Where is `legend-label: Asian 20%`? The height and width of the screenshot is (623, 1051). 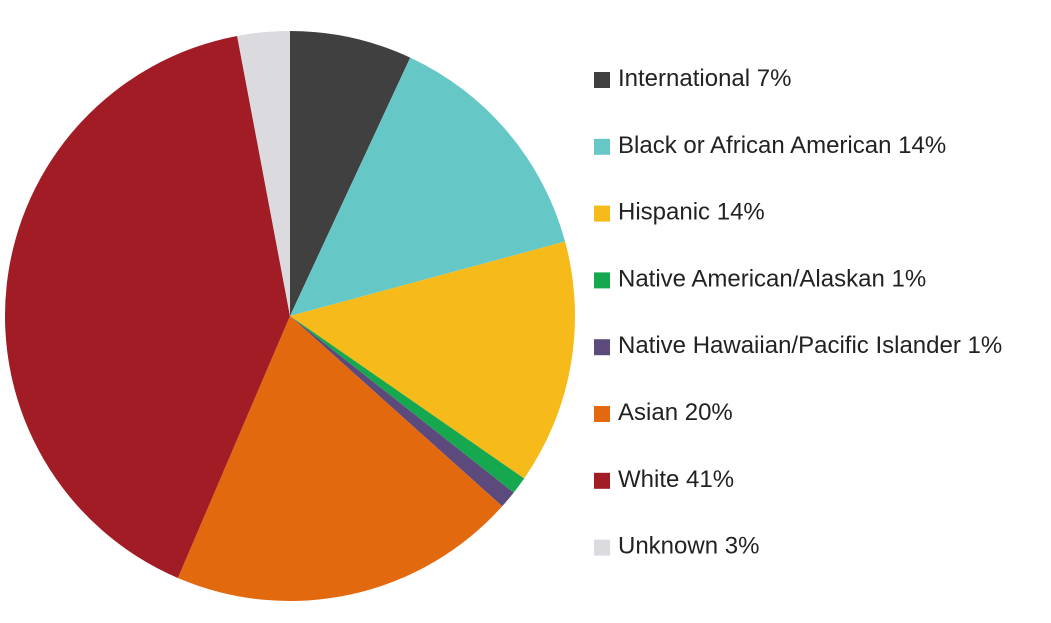 legend-label: Asian 20% is located at coordinates (675, 412).